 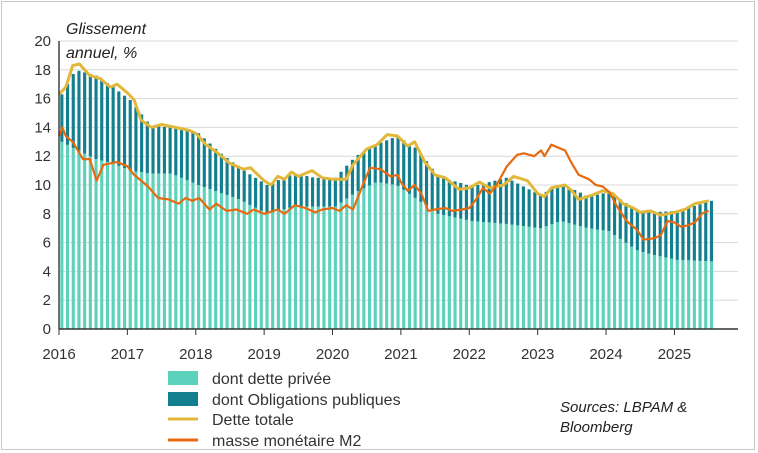 What do you see at coordinates (271, 379) in the screenshot?
I see `legend-label-private-debt: dont dette privée` at bounding box center [271, 379].